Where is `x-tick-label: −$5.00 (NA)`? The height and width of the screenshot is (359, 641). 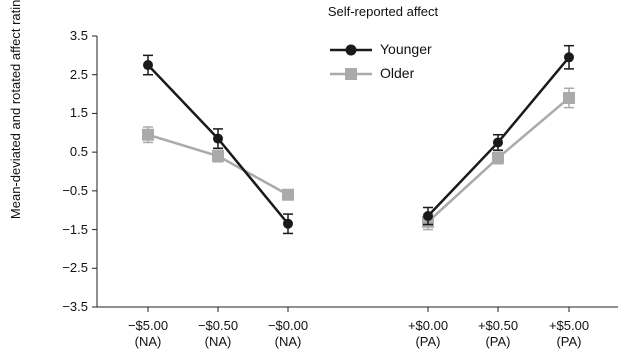
x-tick-label: −$5.00 (NA) is located at coordinates (148, 334).